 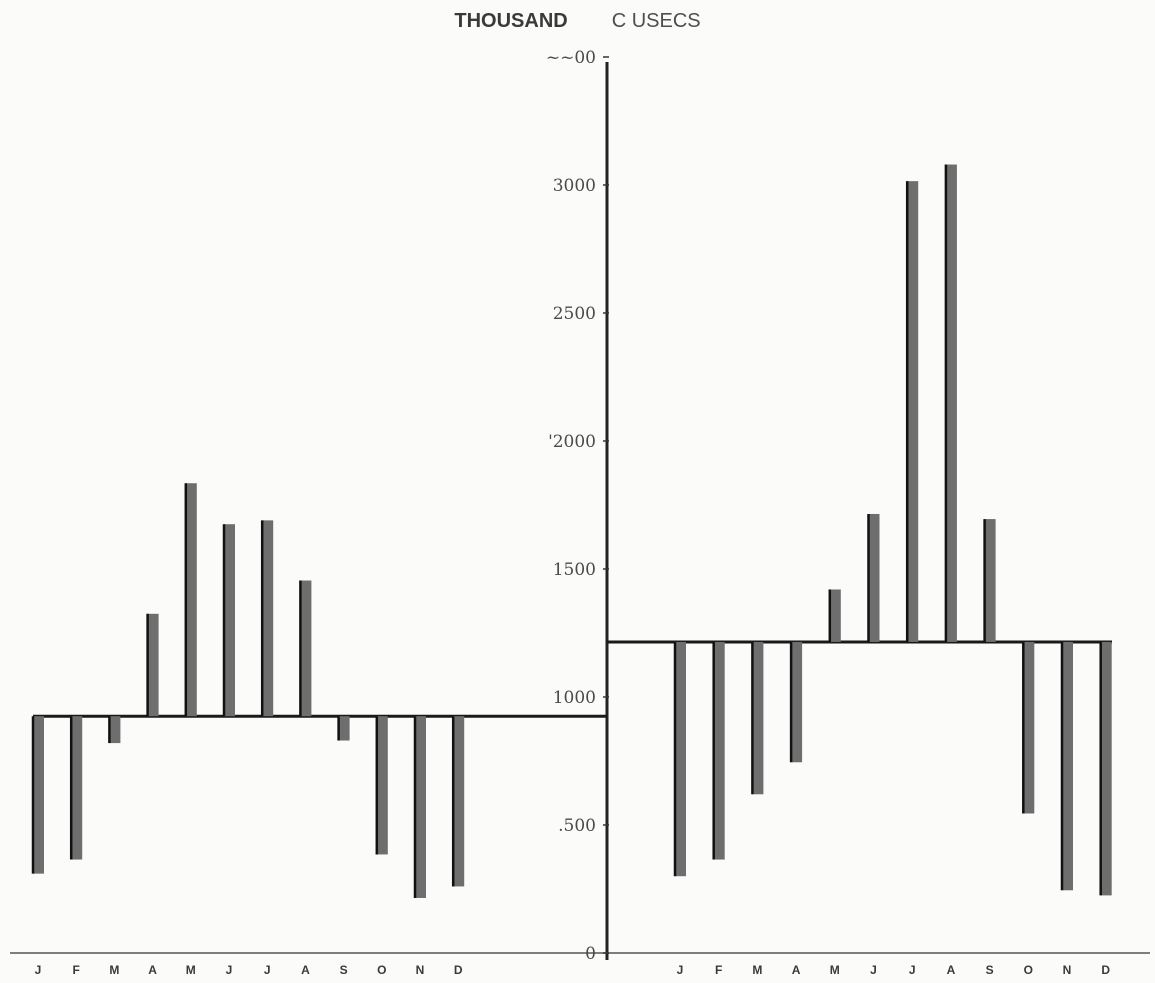 What do you see at coordinates (344, 970) in the screenshot?
I see `left-month-label: S` at bounding box center [344, 970].